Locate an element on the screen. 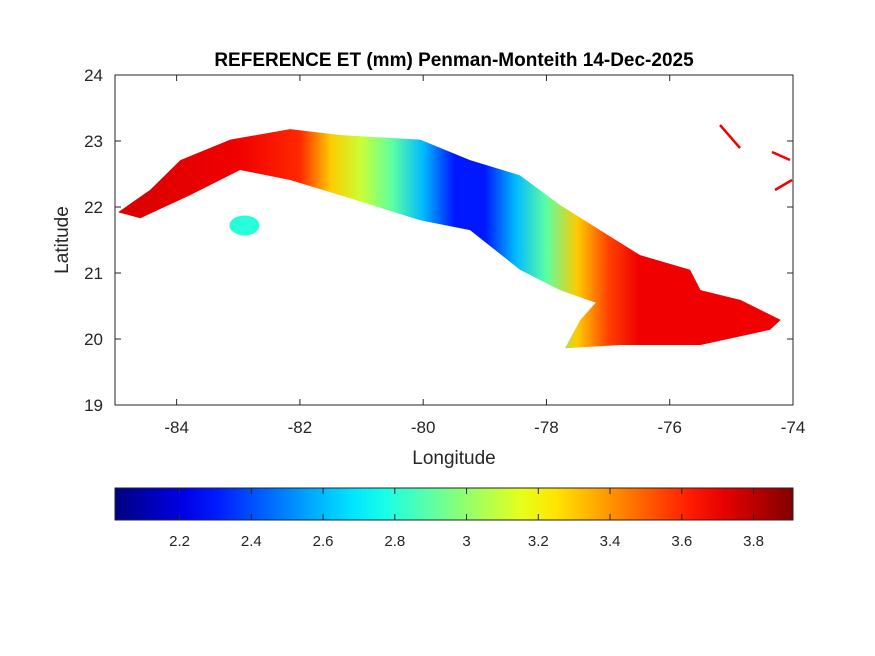  x-tick-label: -82 is located at coordinates (300, 427).